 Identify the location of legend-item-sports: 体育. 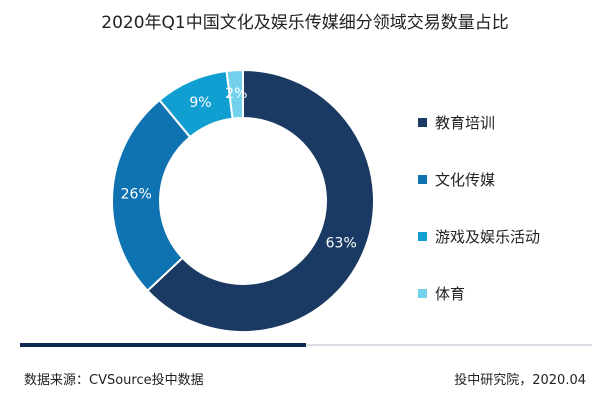
(479, 293).